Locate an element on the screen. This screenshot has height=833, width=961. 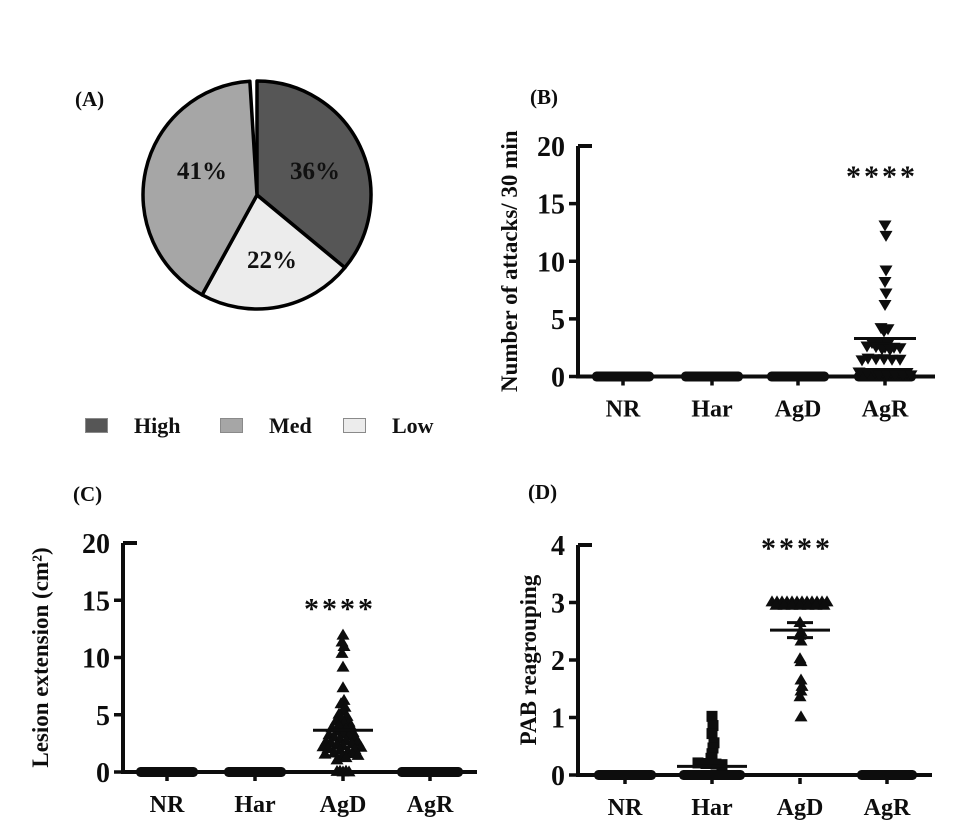
pie-slice-value-high: 36% is located at coordinates (315, 171).